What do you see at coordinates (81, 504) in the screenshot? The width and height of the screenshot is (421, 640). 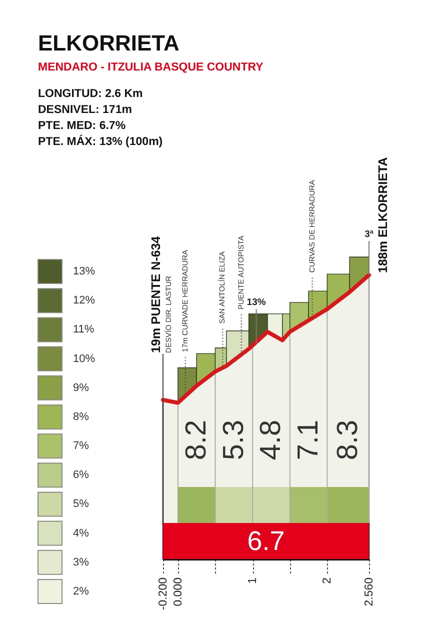 I see `color-bar-label: 5%` at bounding box center [81, 504].